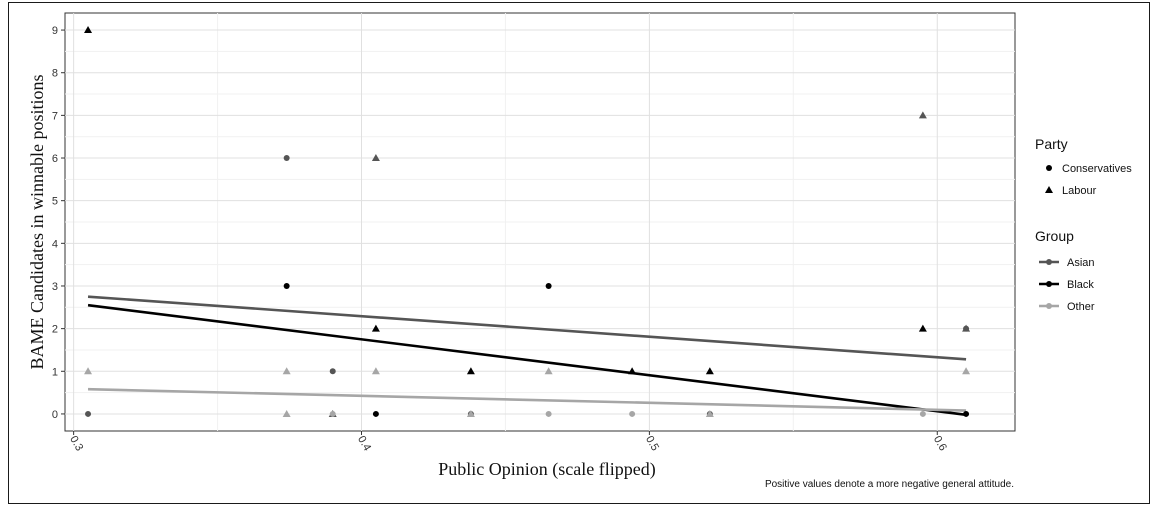 The width and height of the screenshot is (1152, 506). I want to click on legend-key-labour, so click(1049, 189).